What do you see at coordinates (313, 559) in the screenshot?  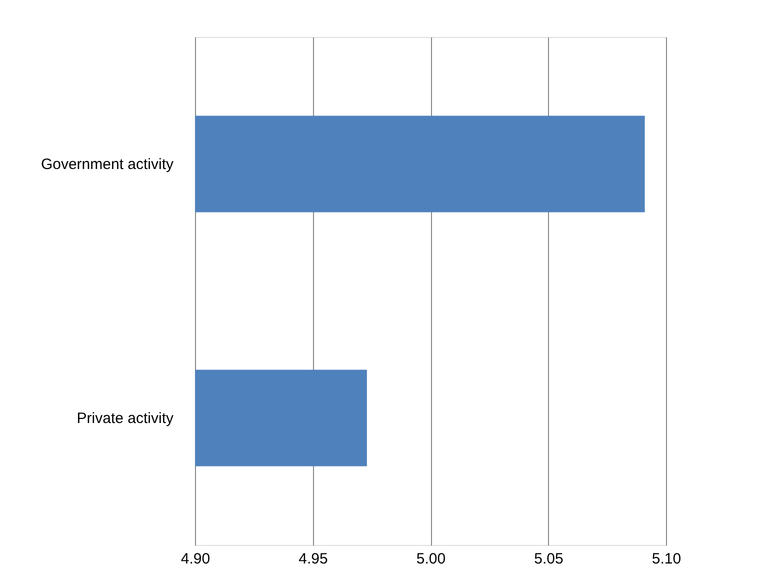 I see `x-tick-label: 4.95` at bounding box center [313, 559].